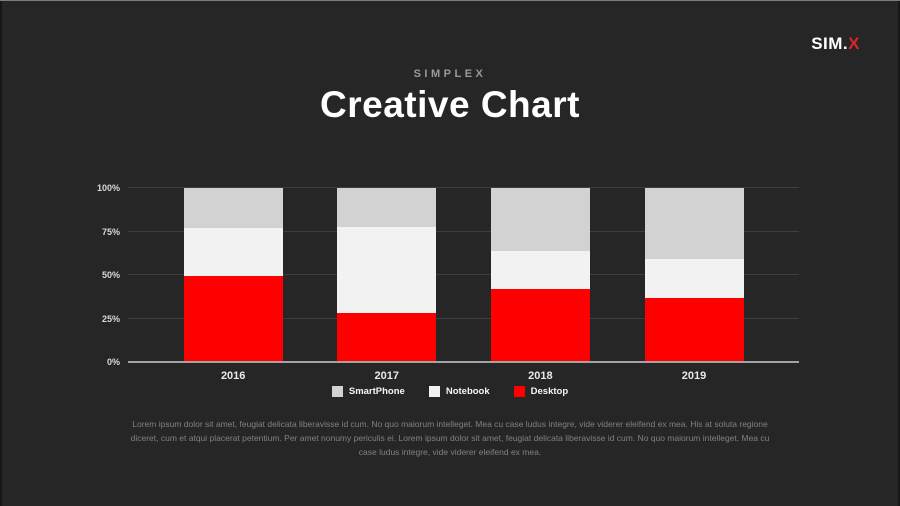 The image size is (900, 506). What do you see at coordinates (519, 391) in the screenshot?
I see `legend-marker-desktop` at bounding box center [519, 391].